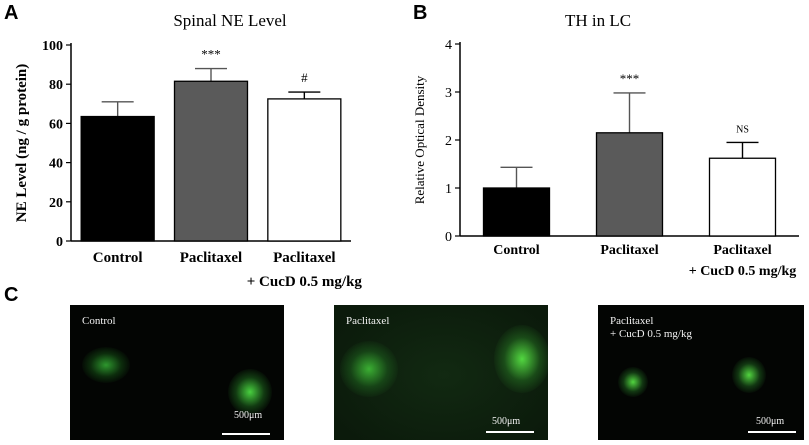 The width and height of the screenshot is (809, 445). What do you see at coordinates (441, 372) in the screenshot?
I see `micrograph-paclitaxel: Paclitaxel 500μm` at bounding box center [441, 372].